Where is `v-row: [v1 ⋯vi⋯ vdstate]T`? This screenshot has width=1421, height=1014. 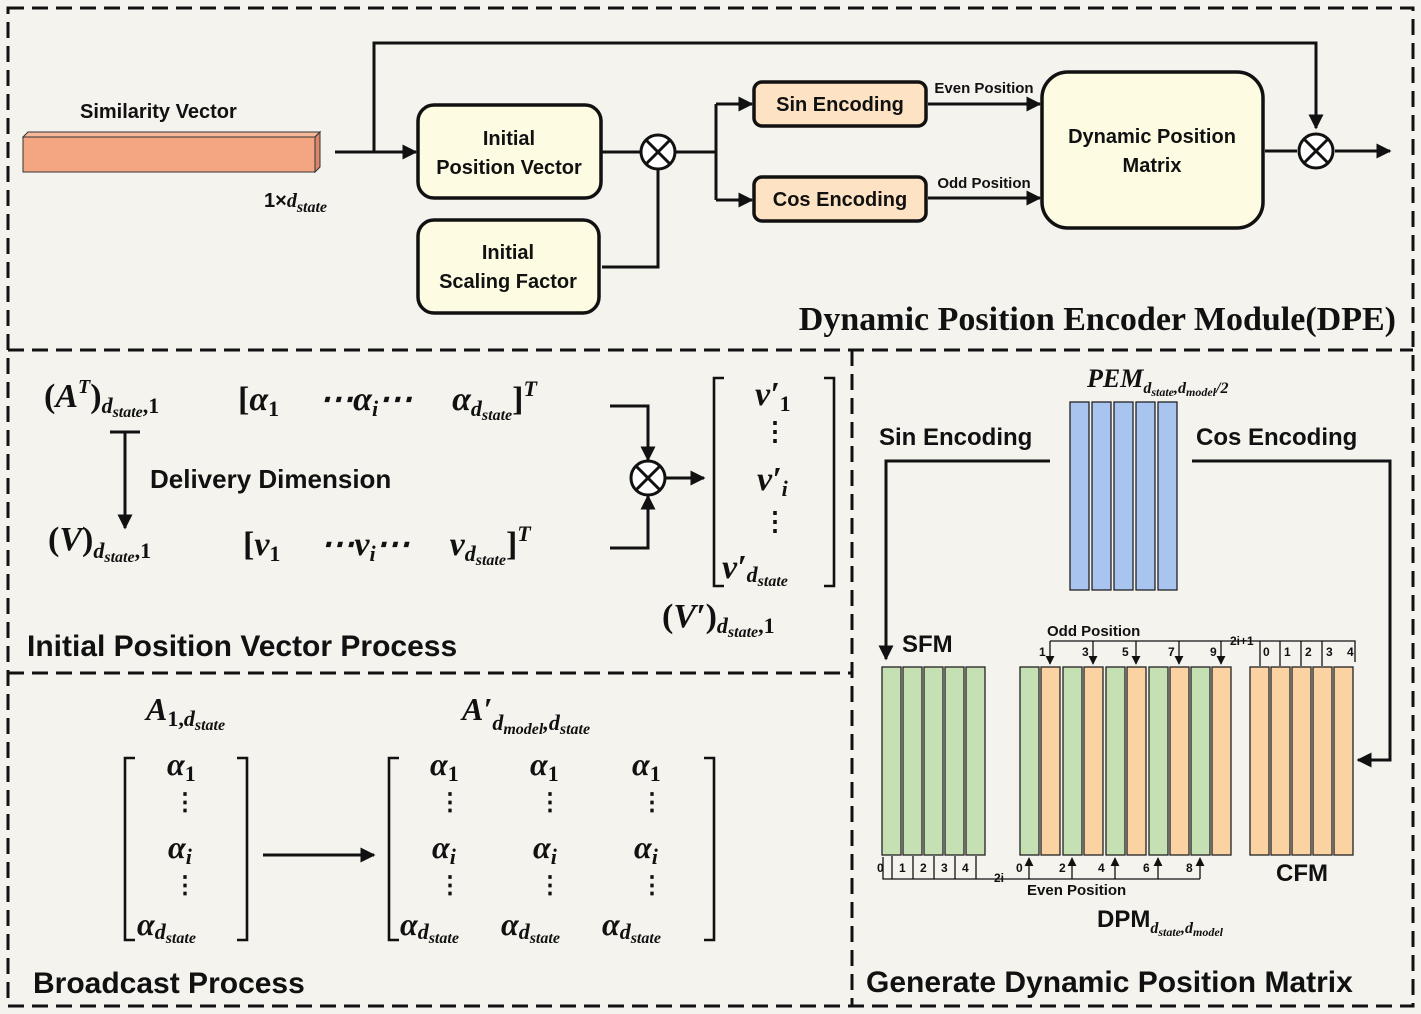
v-row: [v1 ⋯vi⋯ vdstate]T is located at coordinates (387, 545).